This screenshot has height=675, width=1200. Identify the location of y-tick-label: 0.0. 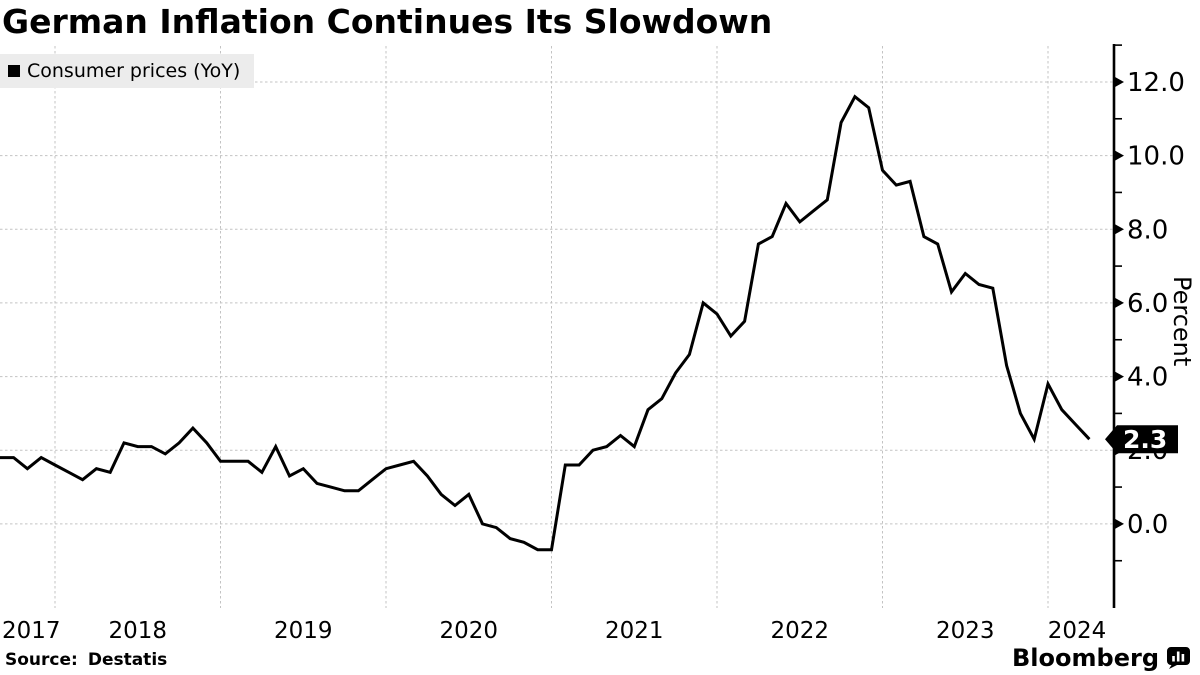
(1147, 525).